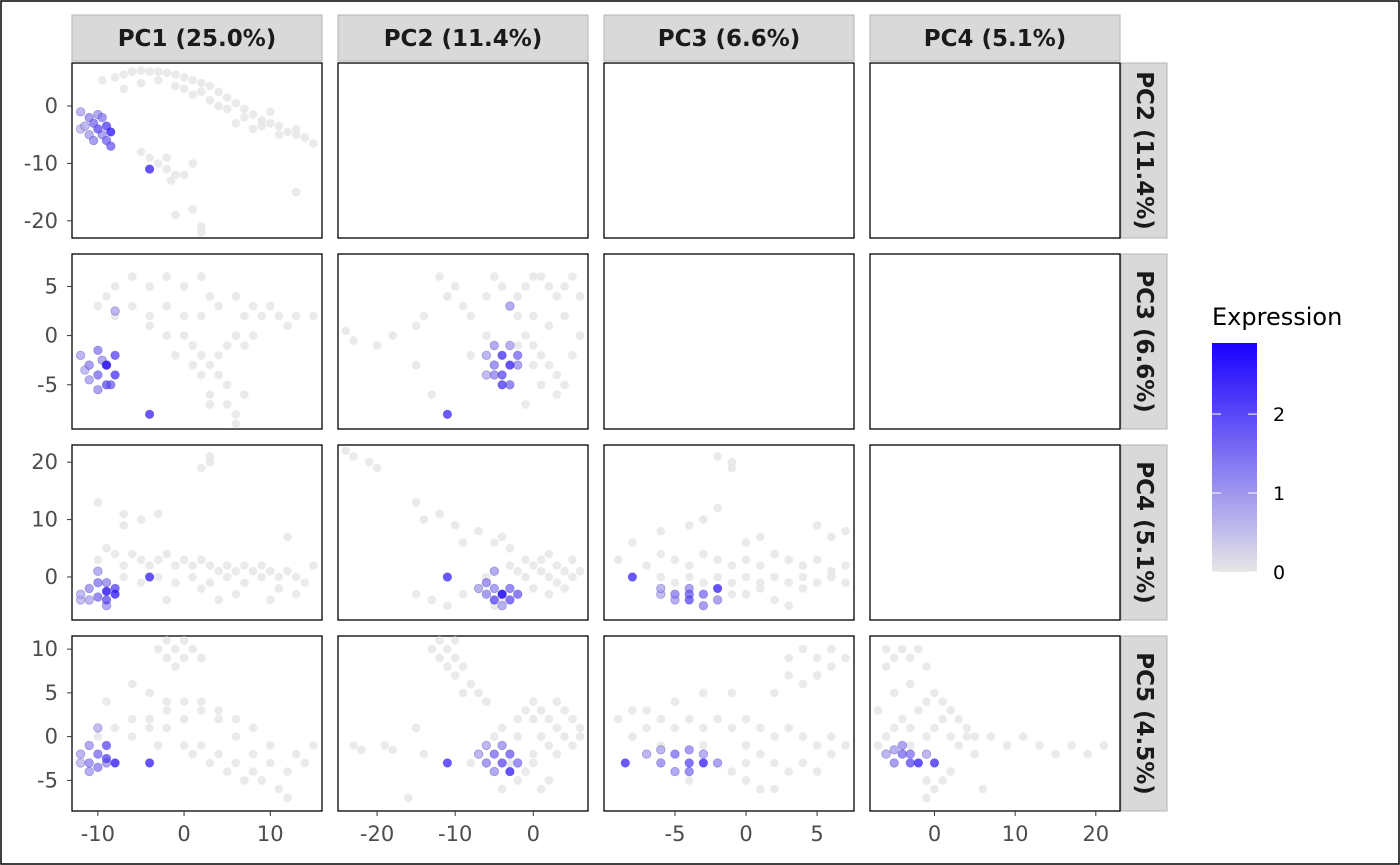 Image resolution: width=1400 pixels, height=865 pixels. Describe the element at coordinates (196, 151) in the screenshot. I see `panel-points-r0-c0` at that location.